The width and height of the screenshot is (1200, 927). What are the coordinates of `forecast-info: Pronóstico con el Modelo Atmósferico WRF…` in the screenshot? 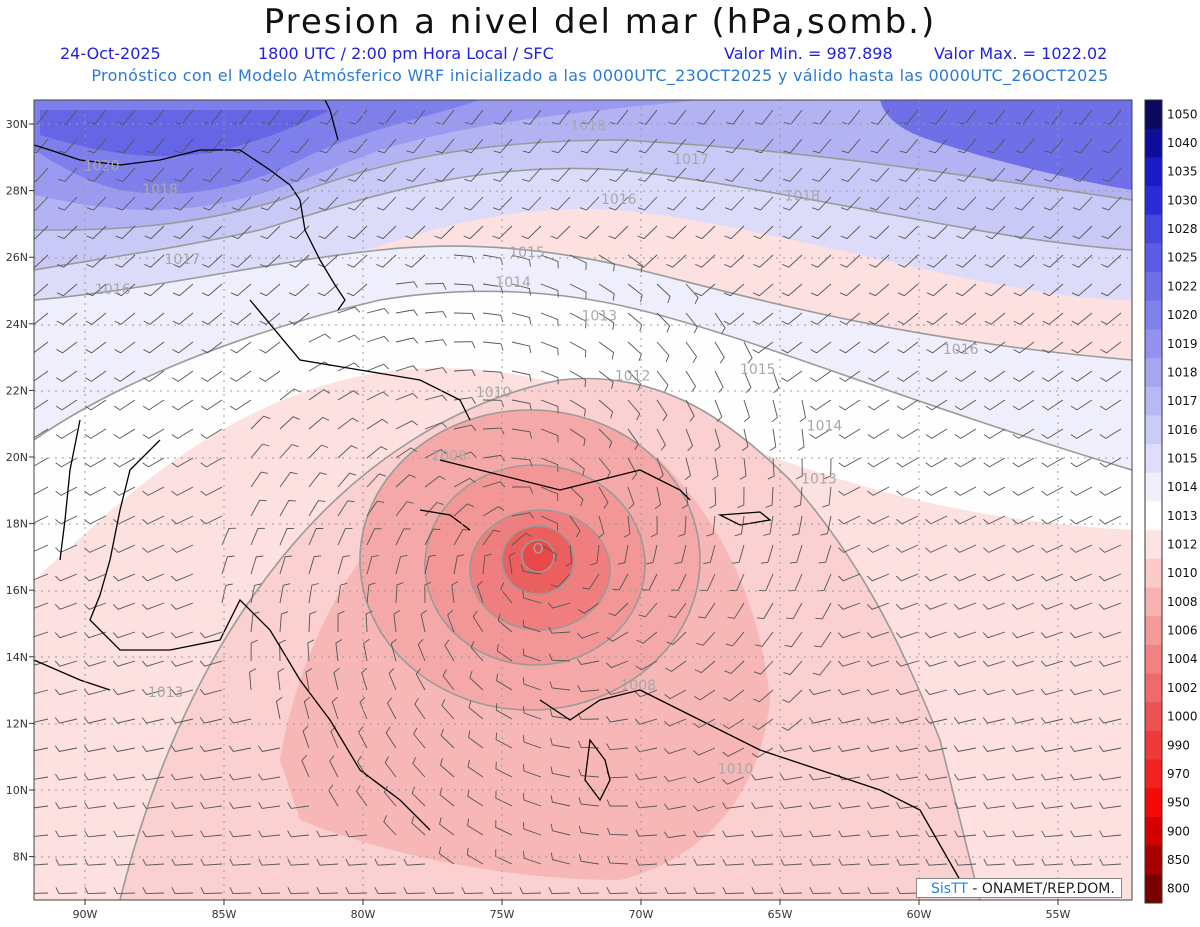 It's located at (600, 75).